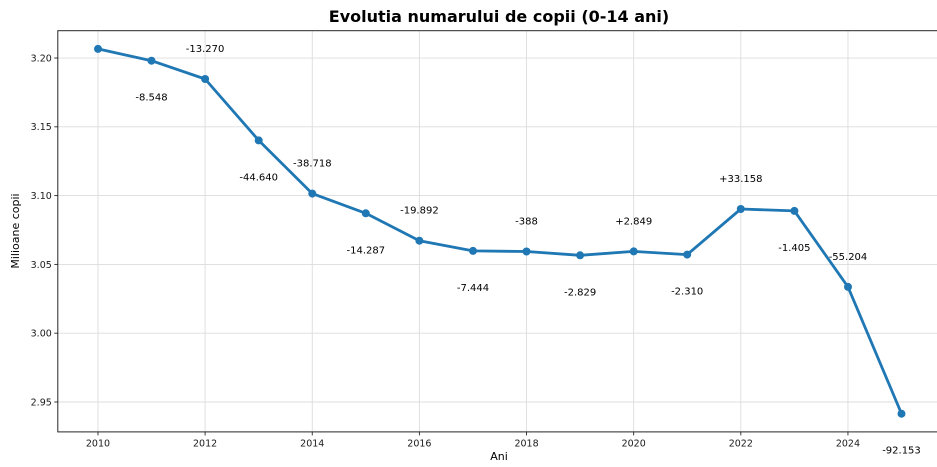 This screenshot has width=937, height=467. I want to click on x-axis-label: Ani, so click(499, 456).